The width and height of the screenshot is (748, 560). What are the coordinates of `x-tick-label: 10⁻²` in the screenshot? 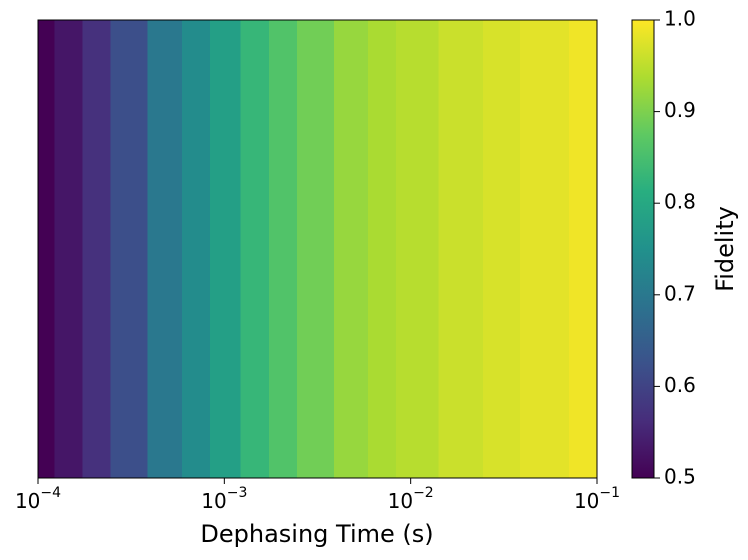 It's located at (411, 499).